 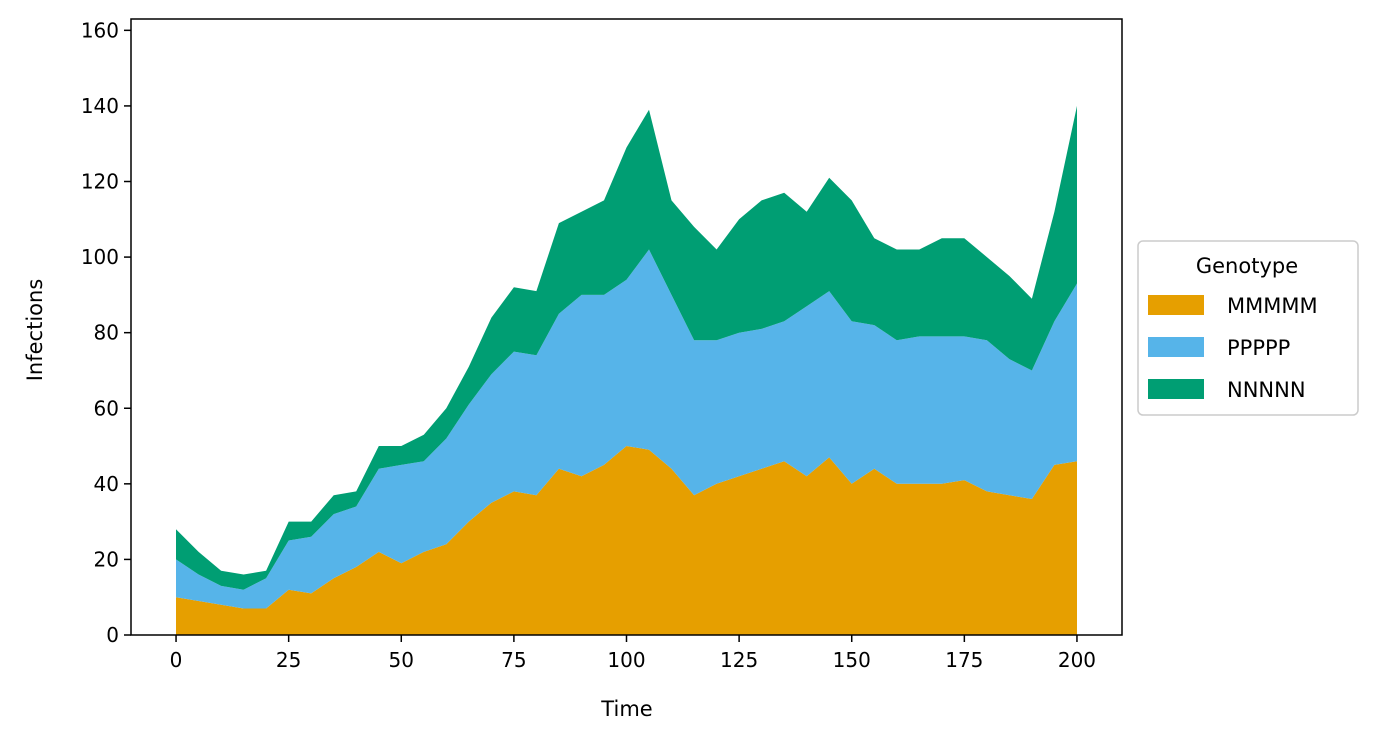 I want to click on y-tick-label: 0, so click(x=112, y=635).